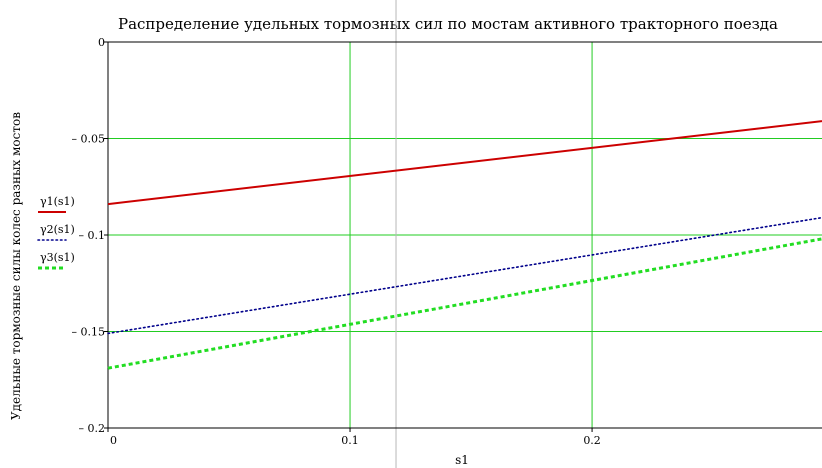 The image size is (822, 468). I want to click on y-tick-label-0: 0, so click(101, 42).